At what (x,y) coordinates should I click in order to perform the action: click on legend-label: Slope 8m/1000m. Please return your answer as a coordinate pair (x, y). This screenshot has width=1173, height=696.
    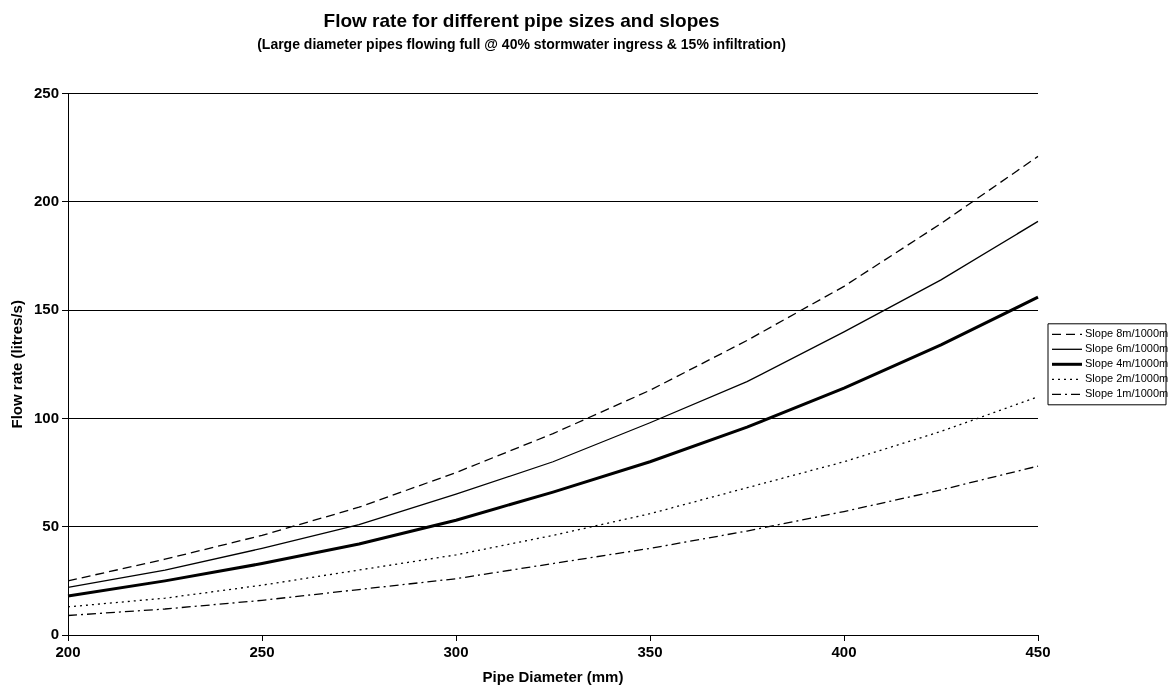
    Looking at the image, I should click on (1127, 333).